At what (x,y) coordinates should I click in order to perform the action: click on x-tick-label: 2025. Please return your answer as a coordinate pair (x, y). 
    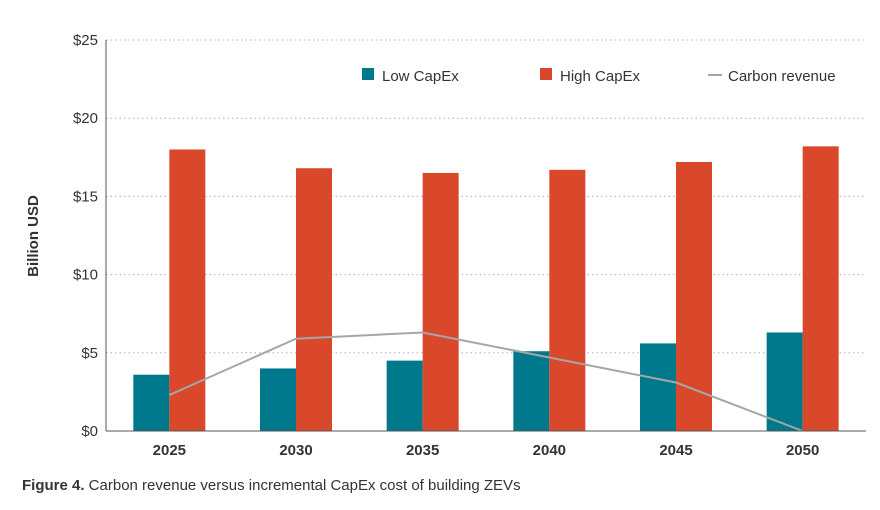
    Looking at the image, I should click on (169, 450).